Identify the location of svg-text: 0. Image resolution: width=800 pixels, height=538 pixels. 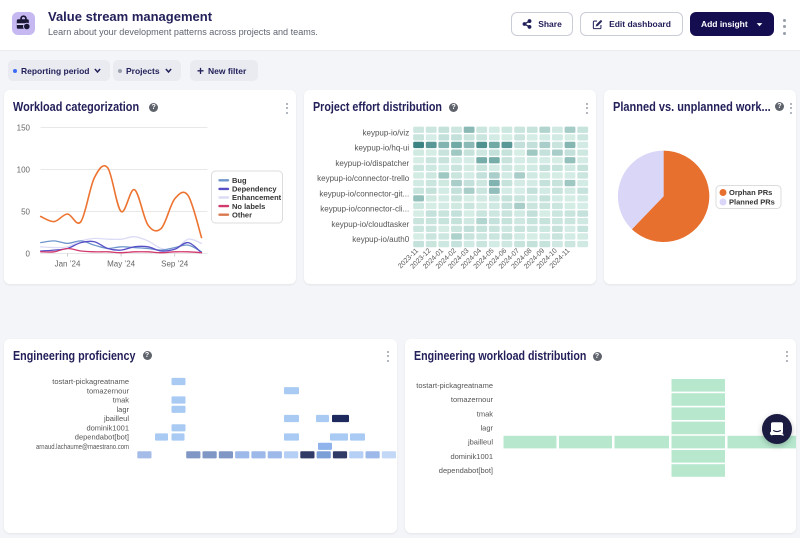
(28, 253).